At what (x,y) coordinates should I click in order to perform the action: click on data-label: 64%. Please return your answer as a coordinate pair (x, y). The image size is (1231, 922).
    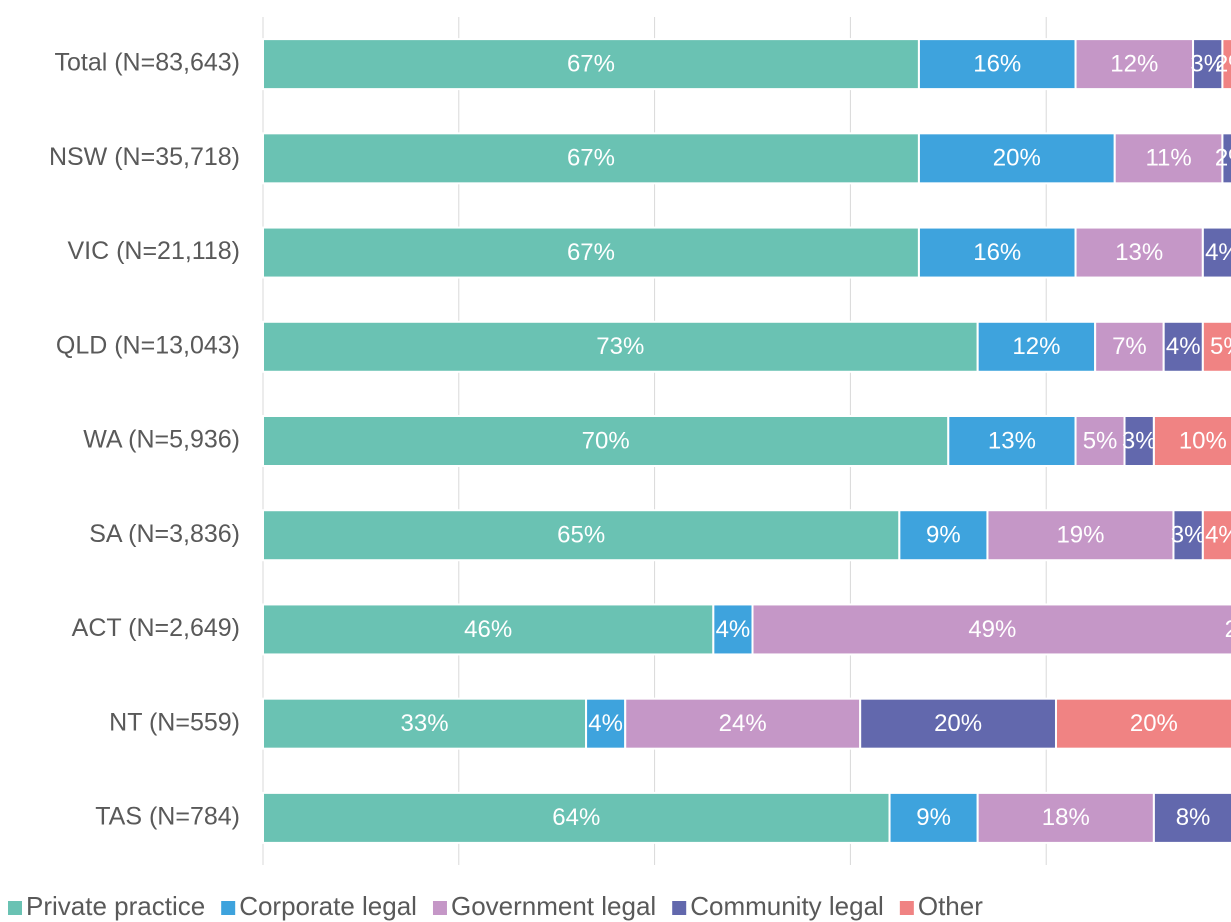
    Looking at the image, I should click on (576, 817).